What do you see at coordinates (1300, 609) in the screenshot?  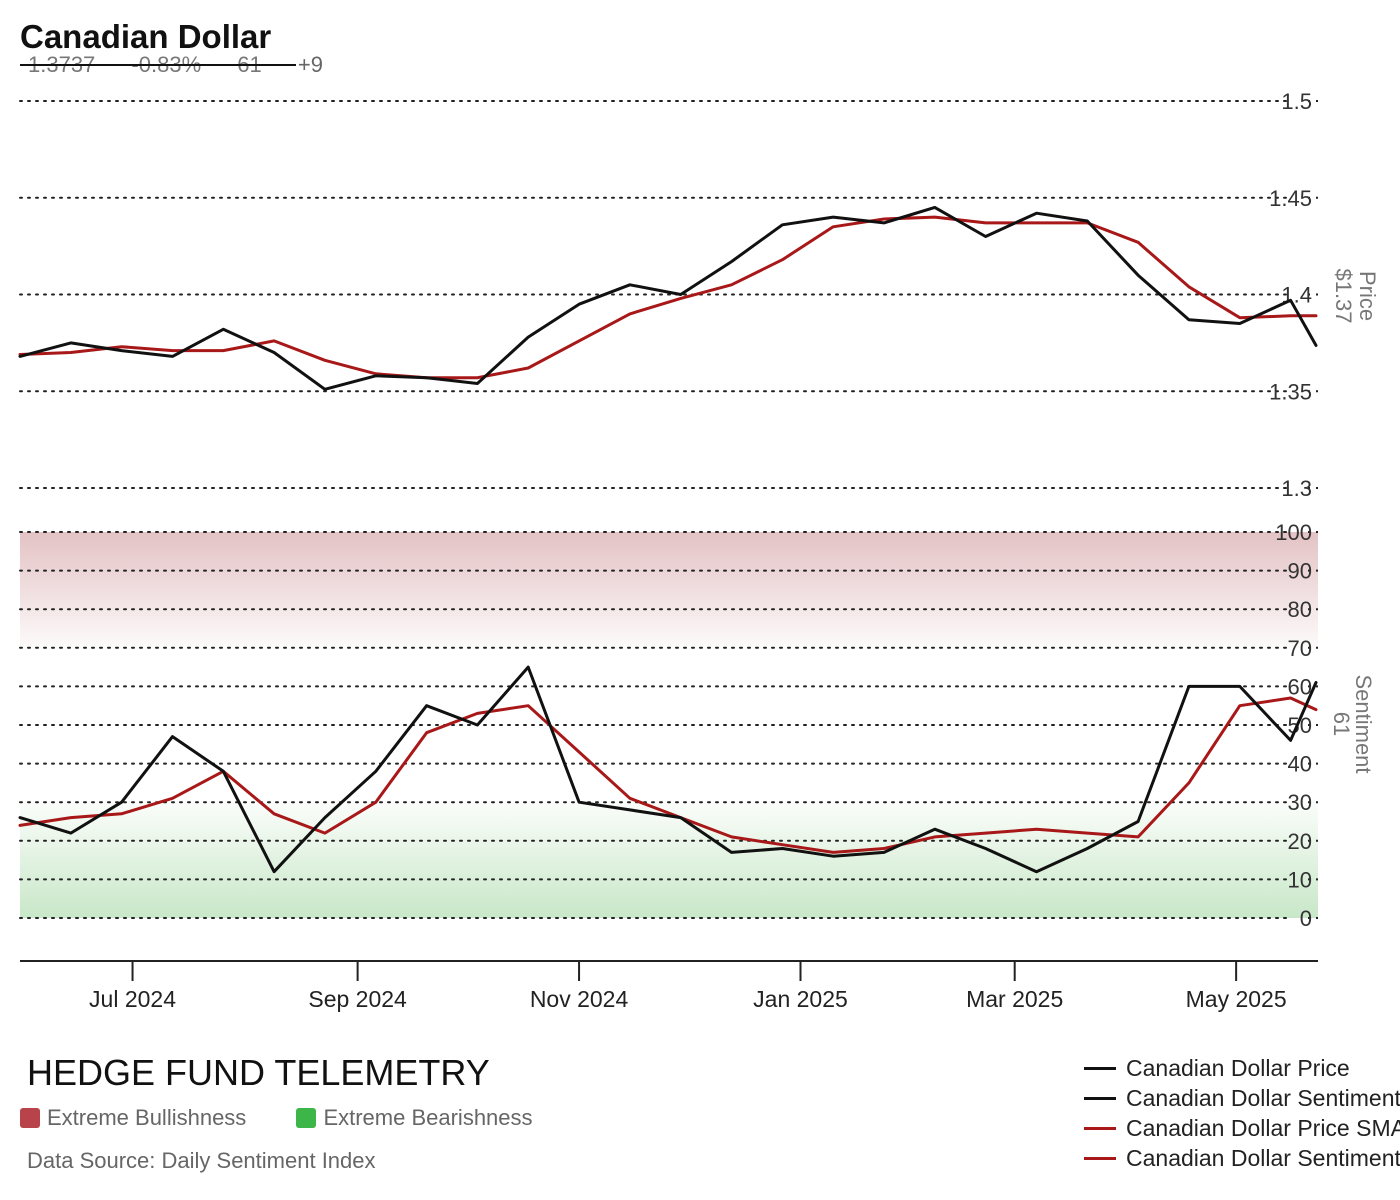 I see `sentiment-tick-label: 80` at bounding box center [1300, 609].